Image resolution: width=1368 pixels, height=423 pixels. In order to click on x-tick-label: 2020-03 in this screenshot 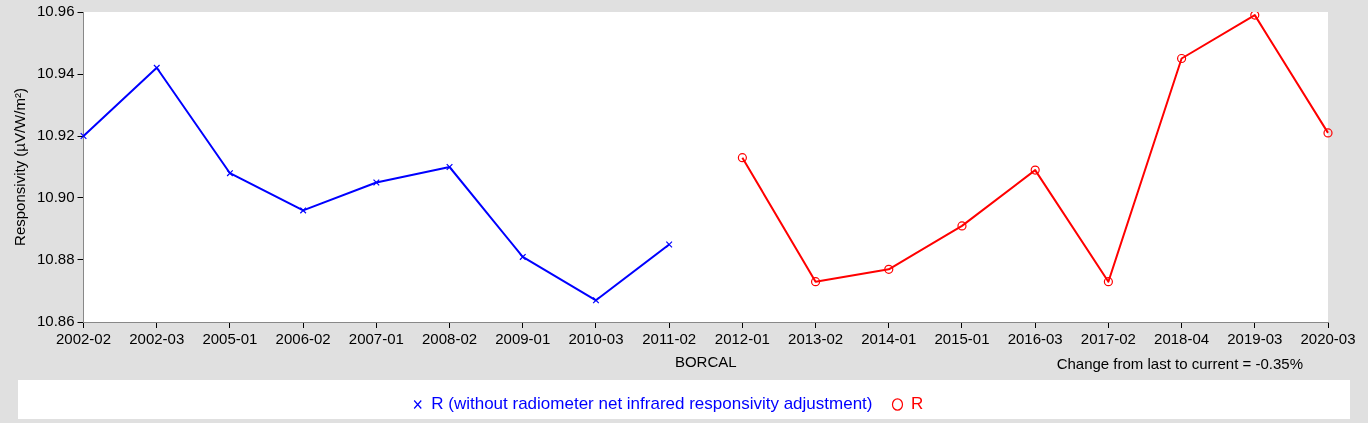, I will do `click(1328, 339)`.